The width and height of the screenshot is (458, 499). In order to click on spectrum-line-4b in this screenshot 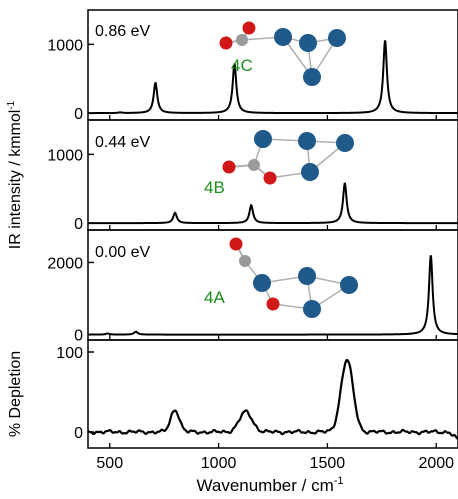, I will do `click(273, 203)`.